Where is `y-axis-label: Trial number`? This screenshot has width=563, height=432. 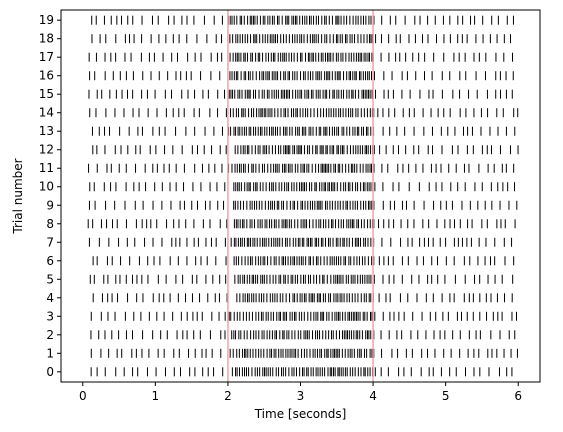 y-axis-label: Trial number is located at coordinates (18, 196).